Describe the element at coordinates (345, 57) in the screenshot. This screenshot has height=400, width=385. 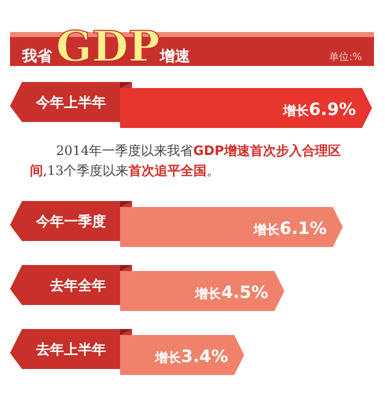
I see `chart-subtitle: 单位:%` at that location.